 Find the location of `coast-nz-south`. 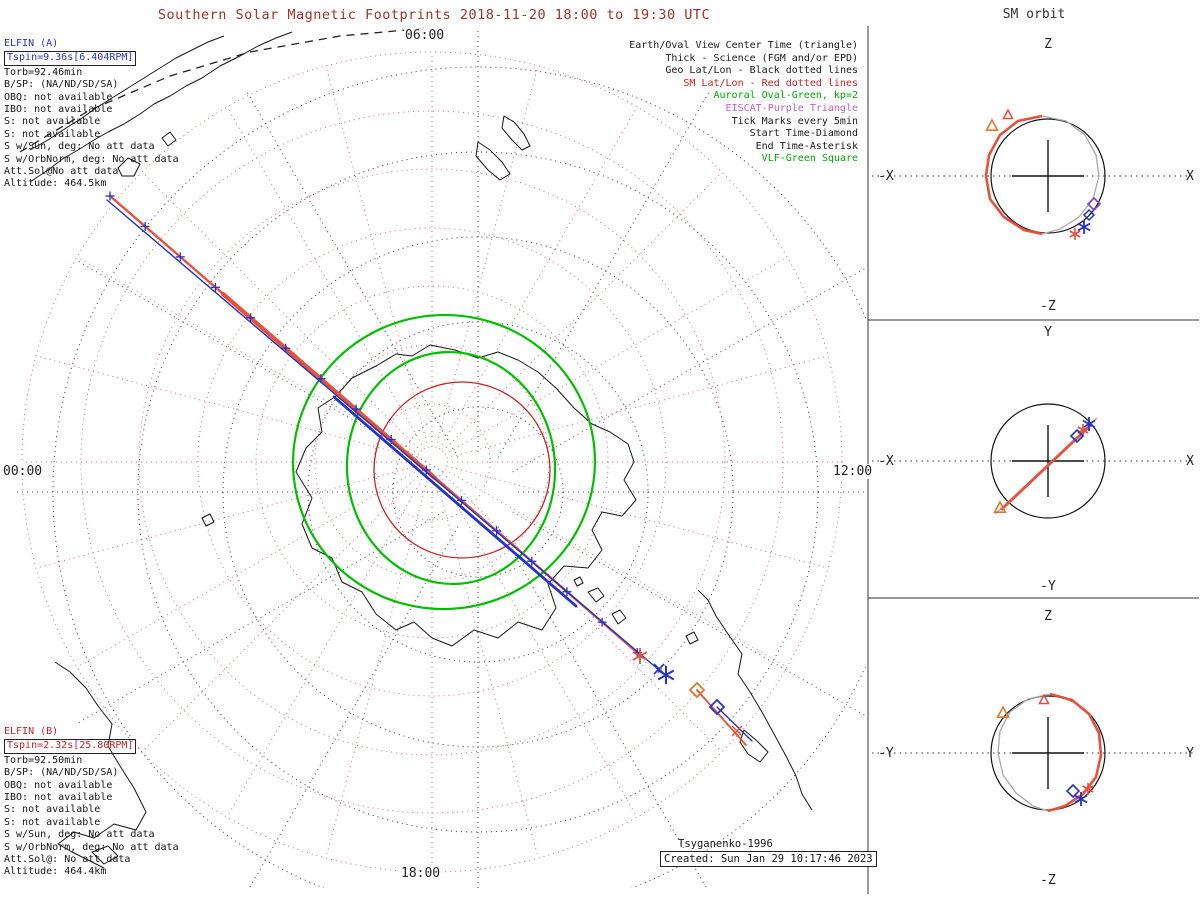

coast-nz-south is located at coordinates (493, 161).